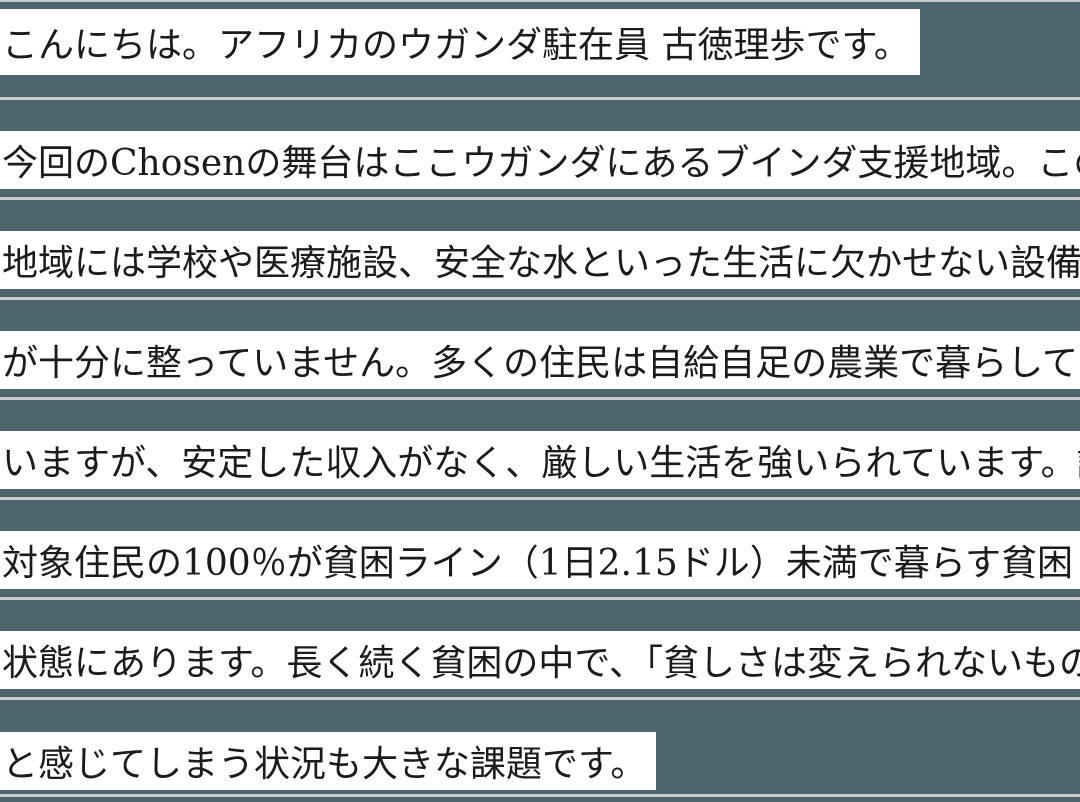 This screenshot has height=802, width=1080. I want to click on highlighted-text: いますが、安定した収入がなく、厳しい生活を強いられています。調査, so click(540, 460).